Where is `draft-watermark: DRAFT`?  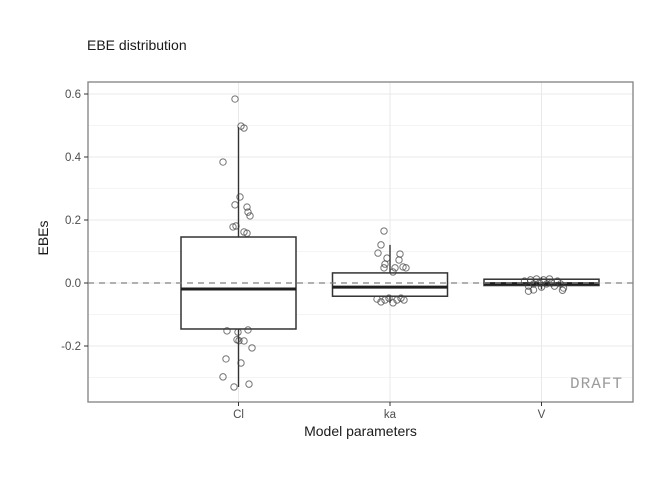 draft-watermark: DRAFT is located at coordinates (596, 384).